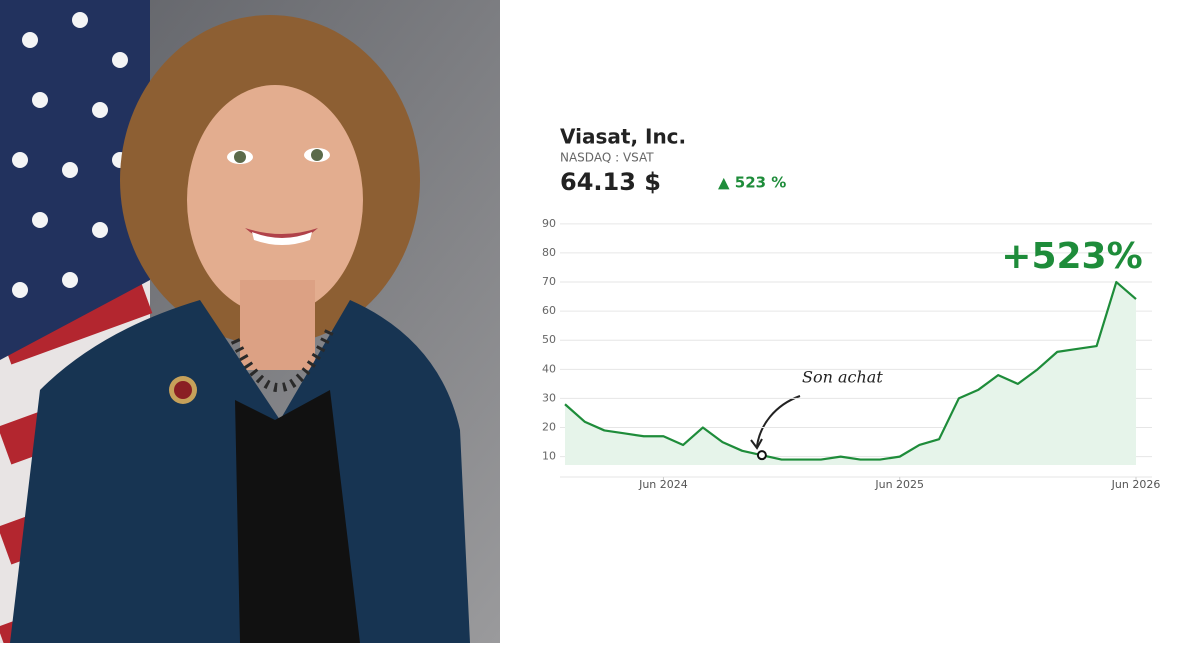 The image size is (1200, 647). What do you see at coordinates (607, 158) in the screenshot?
I see `subtitle: NASDAQ : VSAT` at bounding box center [607, 158].